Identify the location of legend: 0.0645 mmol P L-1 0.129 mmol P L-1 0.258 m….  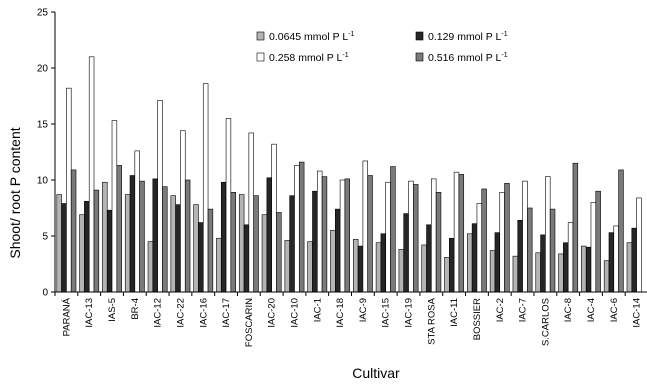
(382, 47).